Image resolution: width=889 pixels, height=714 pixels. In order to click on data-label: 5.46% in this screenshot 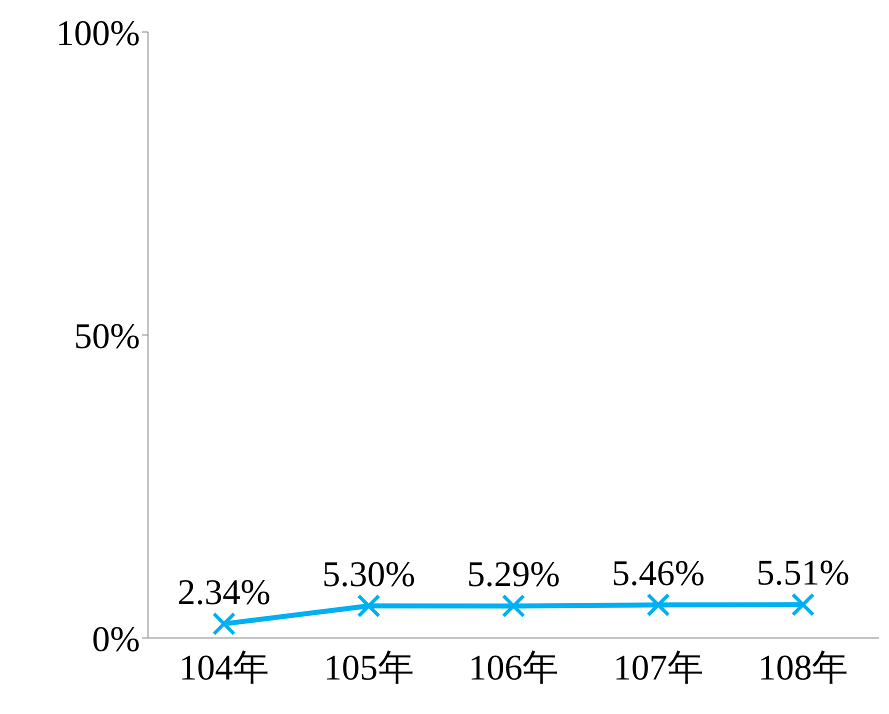, I will do `click(658, 572)`.